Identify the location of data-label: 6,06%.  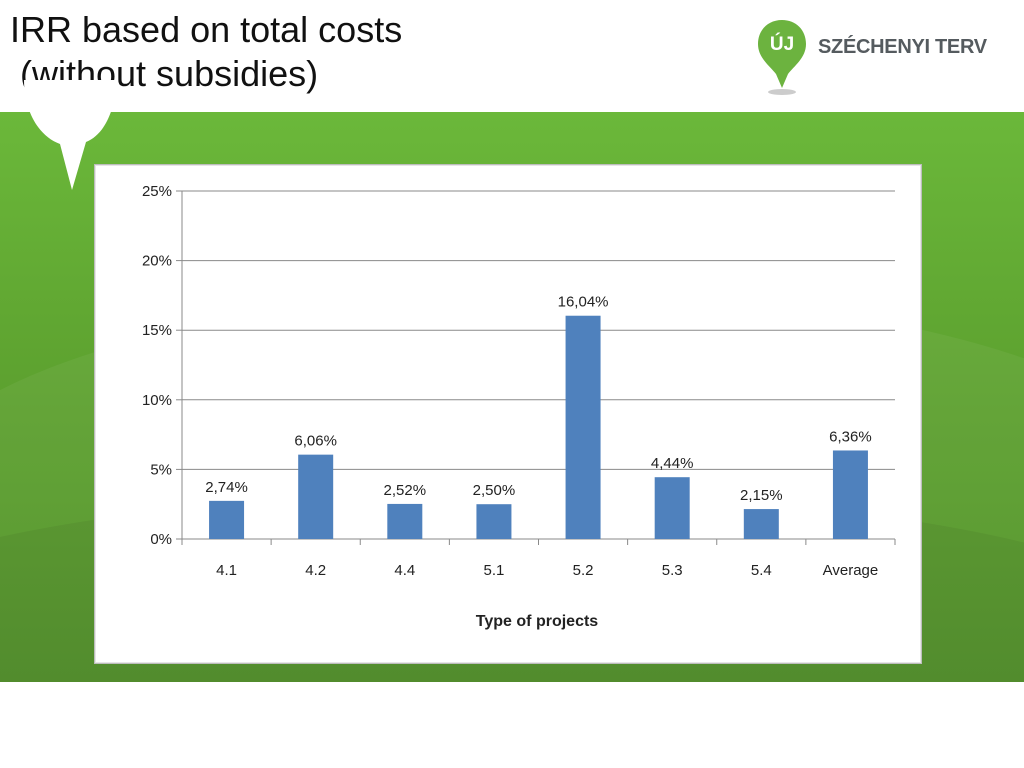
(315, 441).